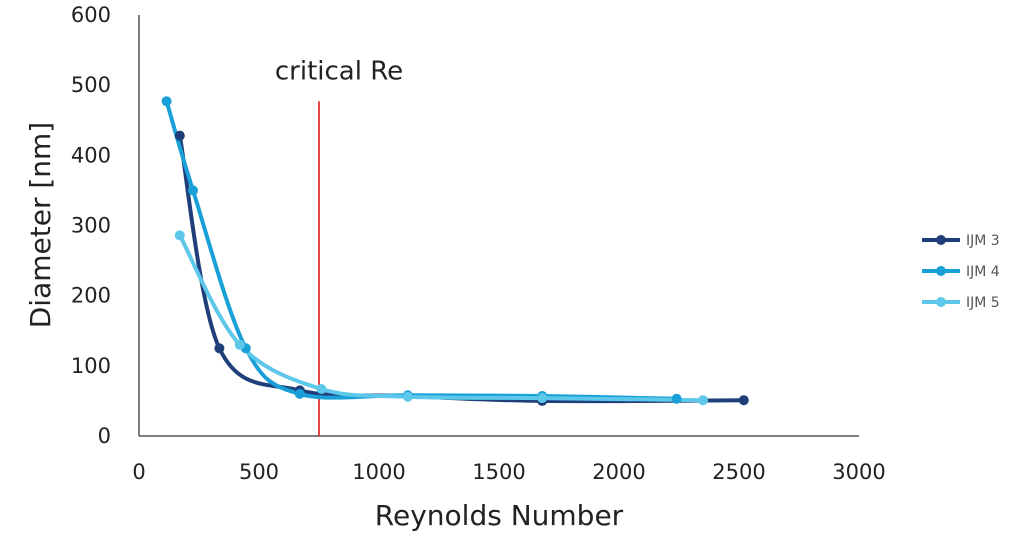 The height and width of the screenshot is (557, 1024). I want to click on x-tick-label: 500, so click(259, 472).